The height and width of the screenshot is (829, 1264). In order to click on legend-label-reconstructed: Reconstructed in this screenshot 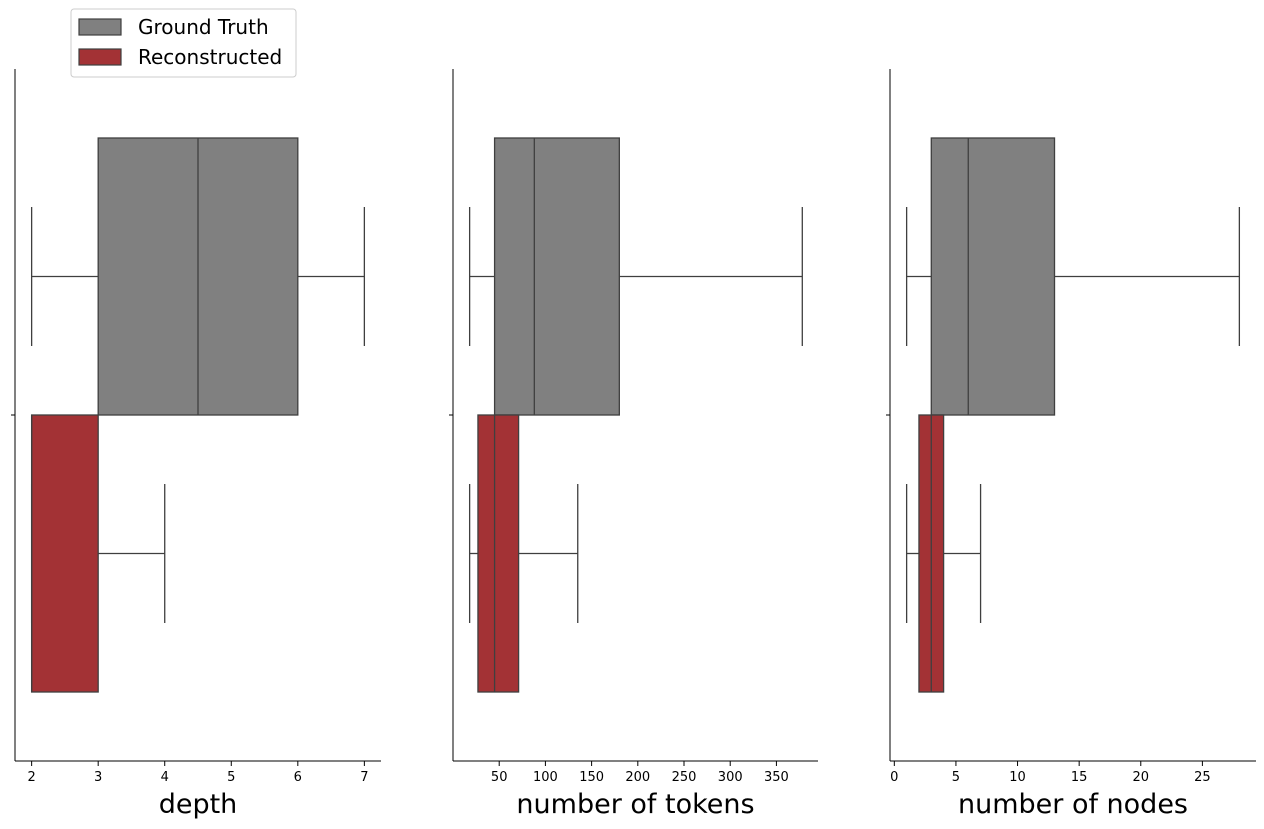, I will do `click(210, 57)`.